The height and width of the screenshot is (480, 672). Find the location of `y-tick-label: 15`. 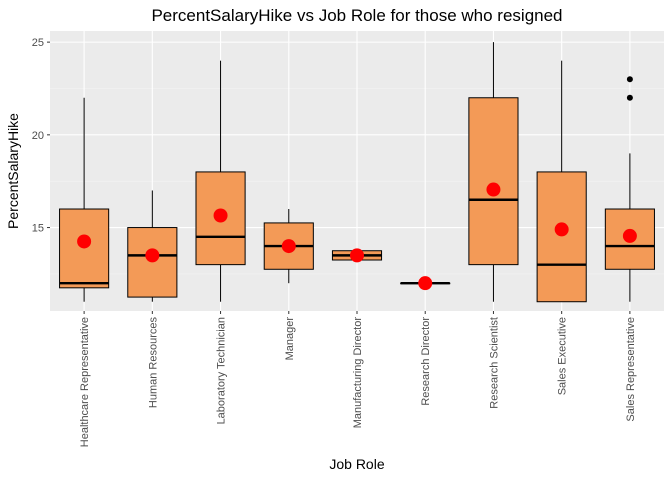

y-tick-label: 15 is located at coordinates (38, 229).